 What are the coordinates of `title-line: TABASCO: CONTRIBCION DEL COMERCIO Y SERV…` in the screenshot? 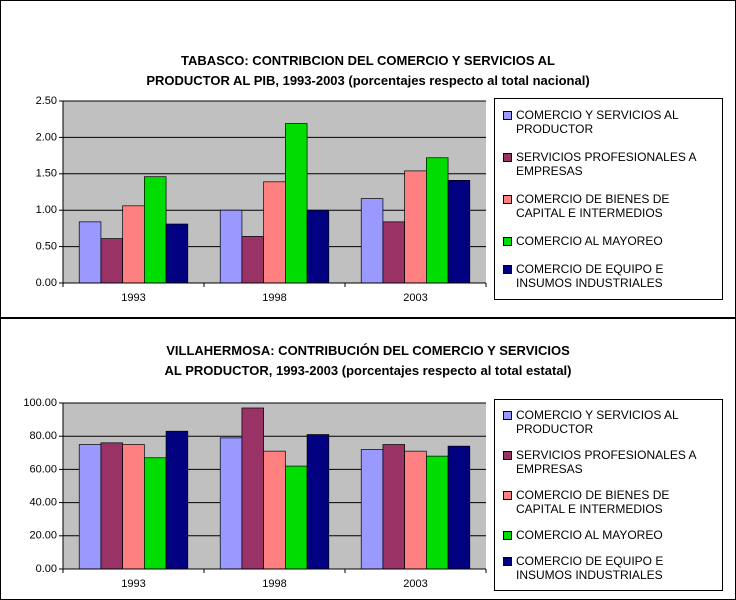 It's located at (368, 60).